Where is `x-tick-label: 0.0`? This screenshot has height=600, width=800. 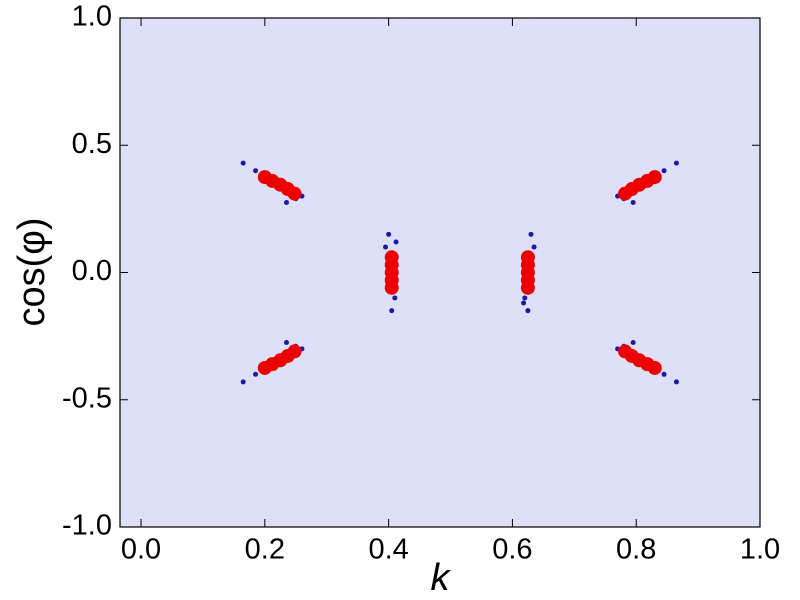
x-tick-label: 0.0 is located at coordinates (141, 550).